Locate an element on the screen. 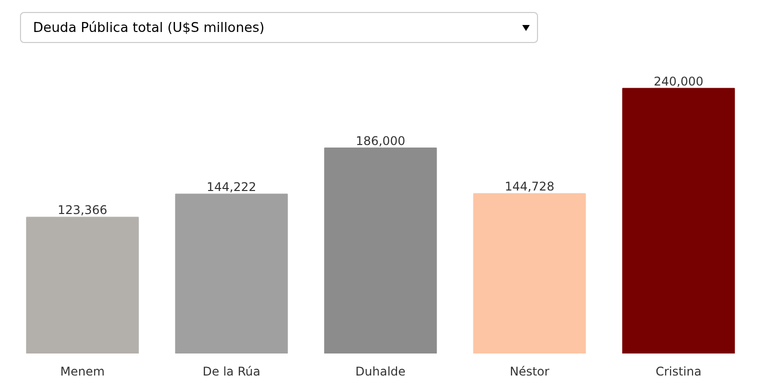 The width and height of the screenshot is (781, 385). x-tick-label: Cristina is located at coordinates (679, 371).